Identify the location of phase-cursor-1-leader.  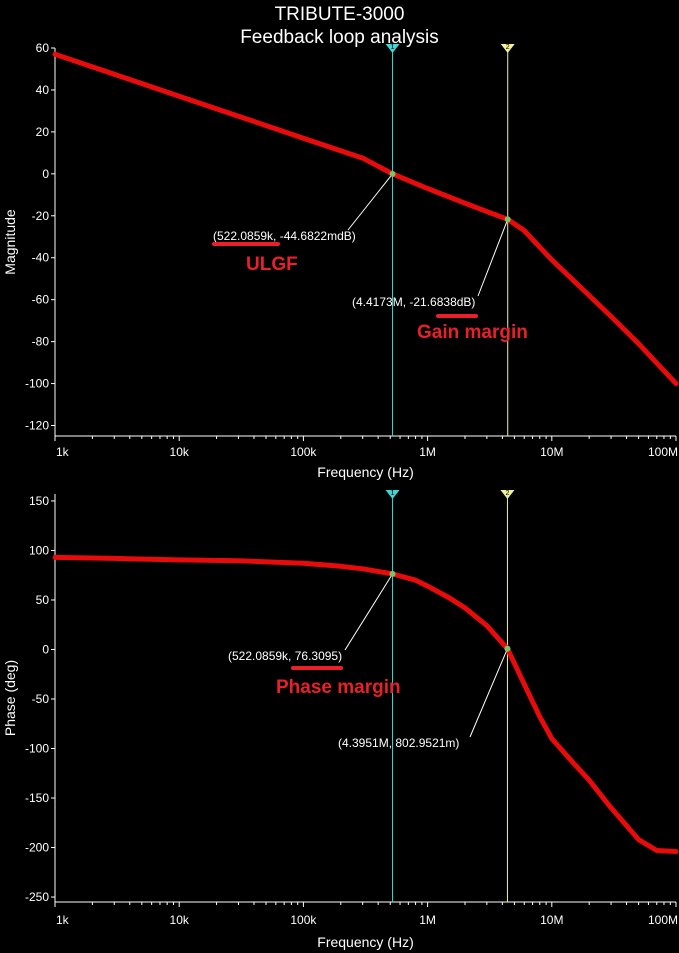
(368, 612).